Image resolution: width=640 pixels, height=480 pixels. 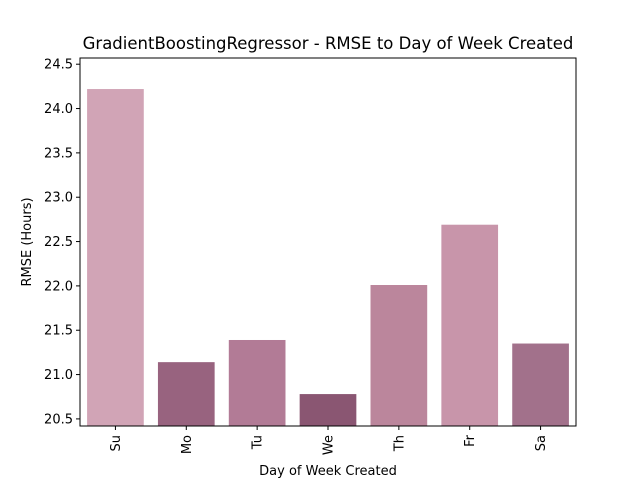 I want to click on x-tick-label-su: Su, so click(x=116, y=443).